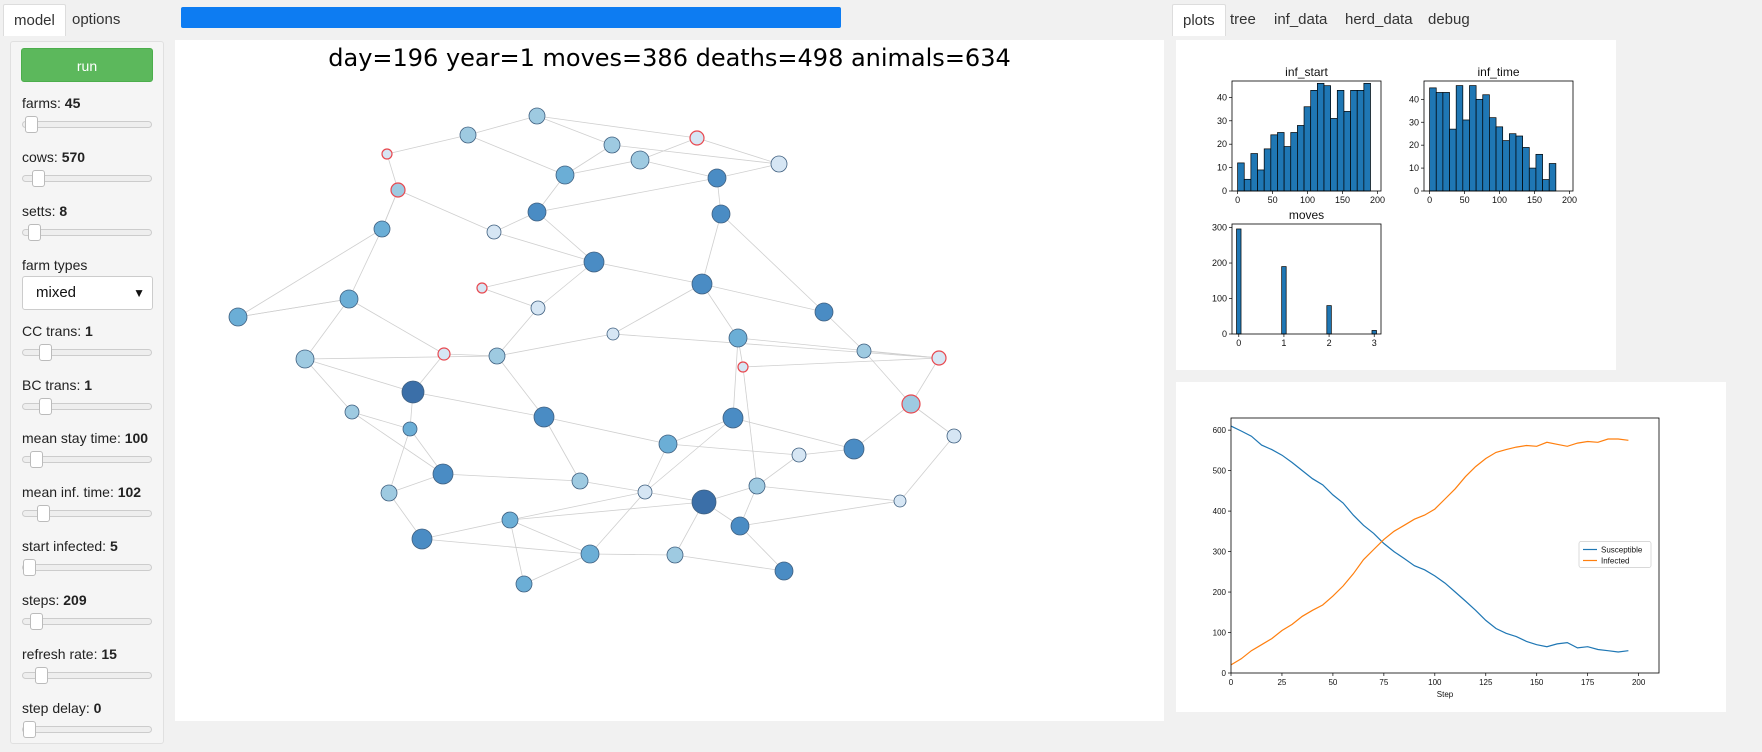 The image size is (1762, 752). I want to click on y-tick-label: 40, so click(1414, 99).